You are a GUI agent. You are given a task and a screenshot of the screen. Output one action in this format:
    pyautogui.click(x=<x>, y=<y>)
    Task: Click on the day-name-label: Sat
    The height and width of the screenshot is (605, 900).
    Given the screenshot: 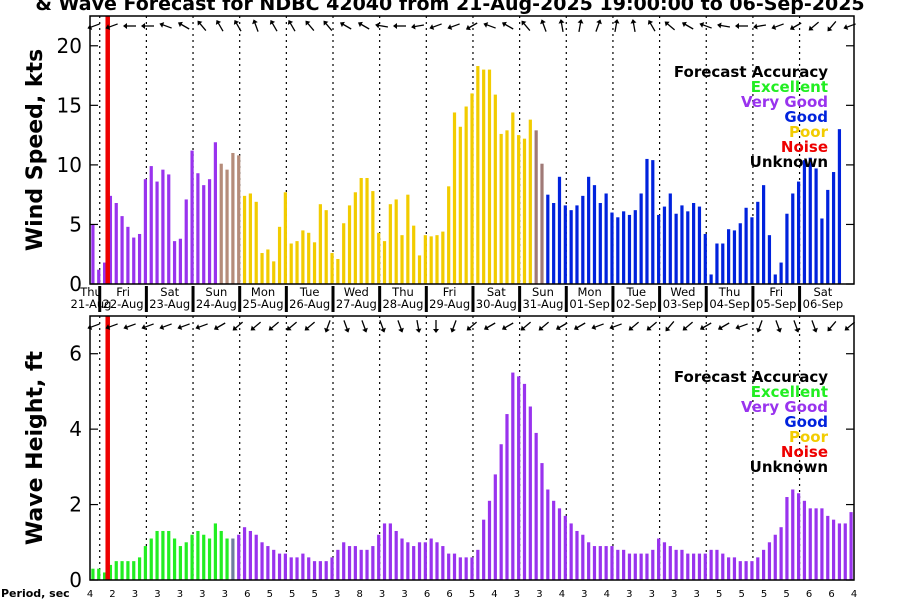 What is the action you would take?
    pyautogui.click(x=496, y=292)
    